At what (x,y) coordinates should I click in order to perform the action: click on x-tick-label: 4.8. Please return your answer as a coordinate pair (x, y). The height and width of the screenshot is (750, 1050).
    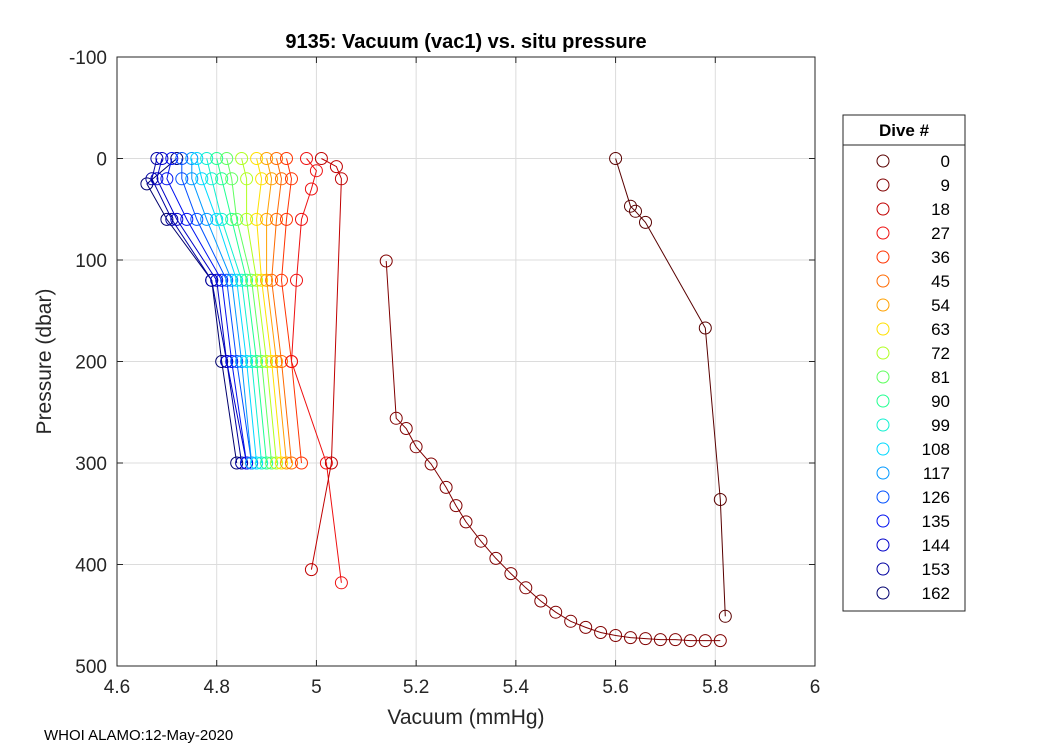
    Looking at the image, I should click on (217, 687).